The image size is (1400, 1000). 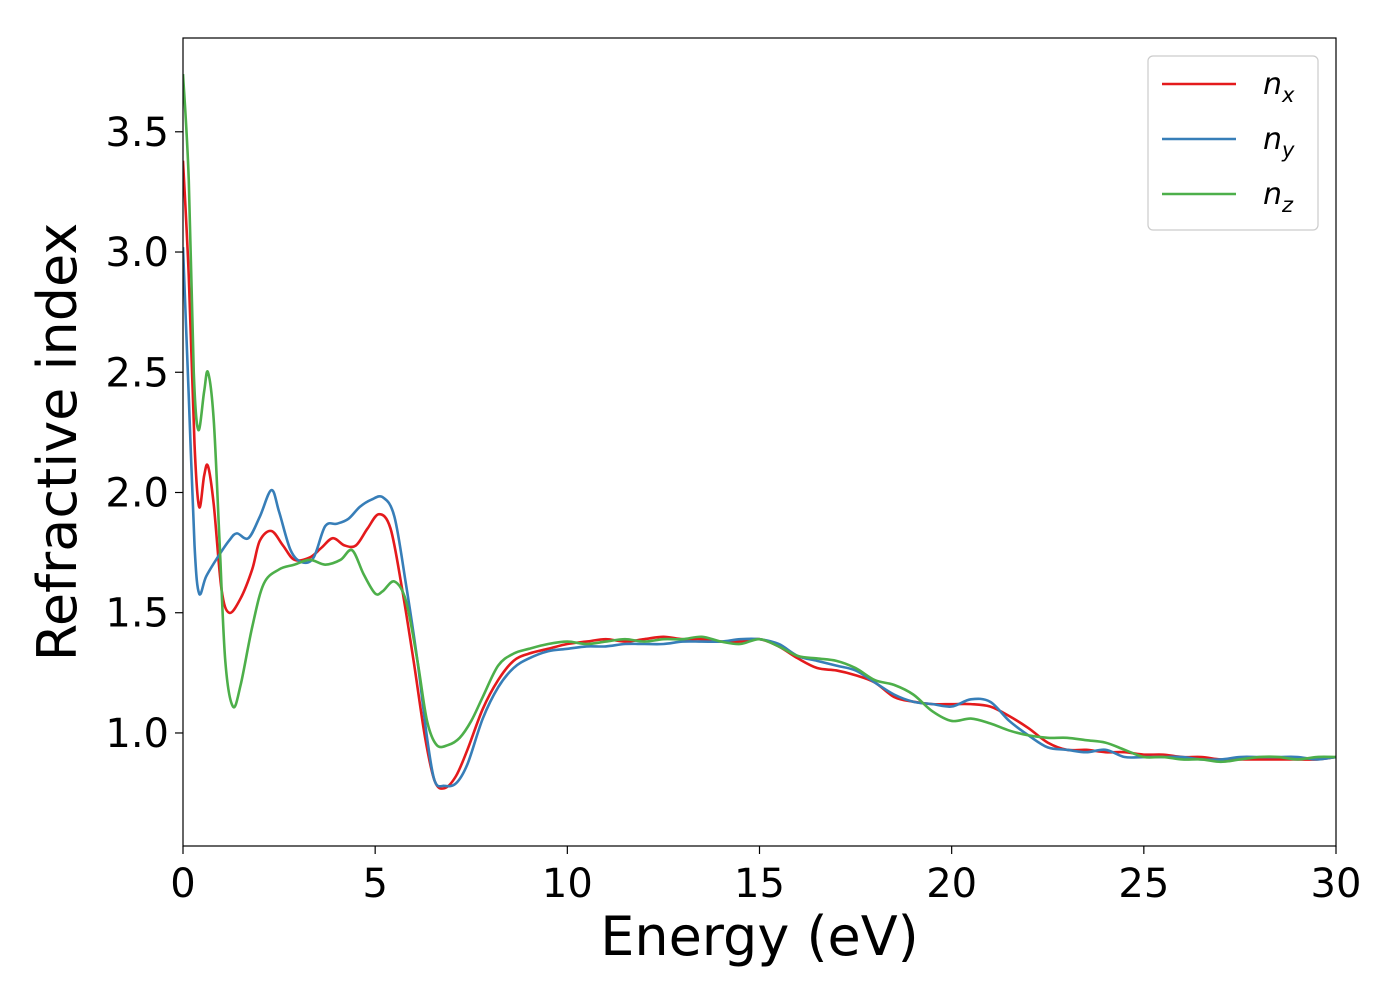 I want to click on y-axis-ticks: 1.0 1.5 2.0 2.5 3.0 3.5, so click(x=144, y=433).